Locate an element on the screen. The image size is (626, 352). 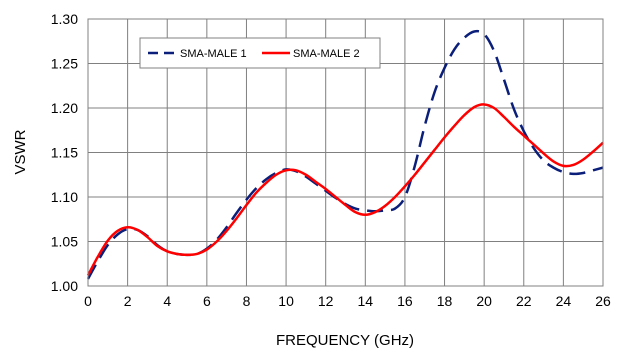
x-tick-label: 10 is located at coordinates (286, 301).